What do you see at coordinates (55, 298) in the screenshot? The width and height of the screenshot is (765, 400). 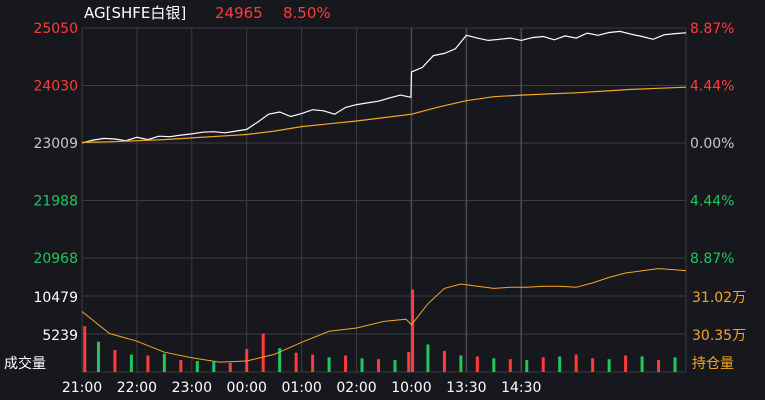 I see `volume-tick-left: 10479` at bounding box center [55, 298].